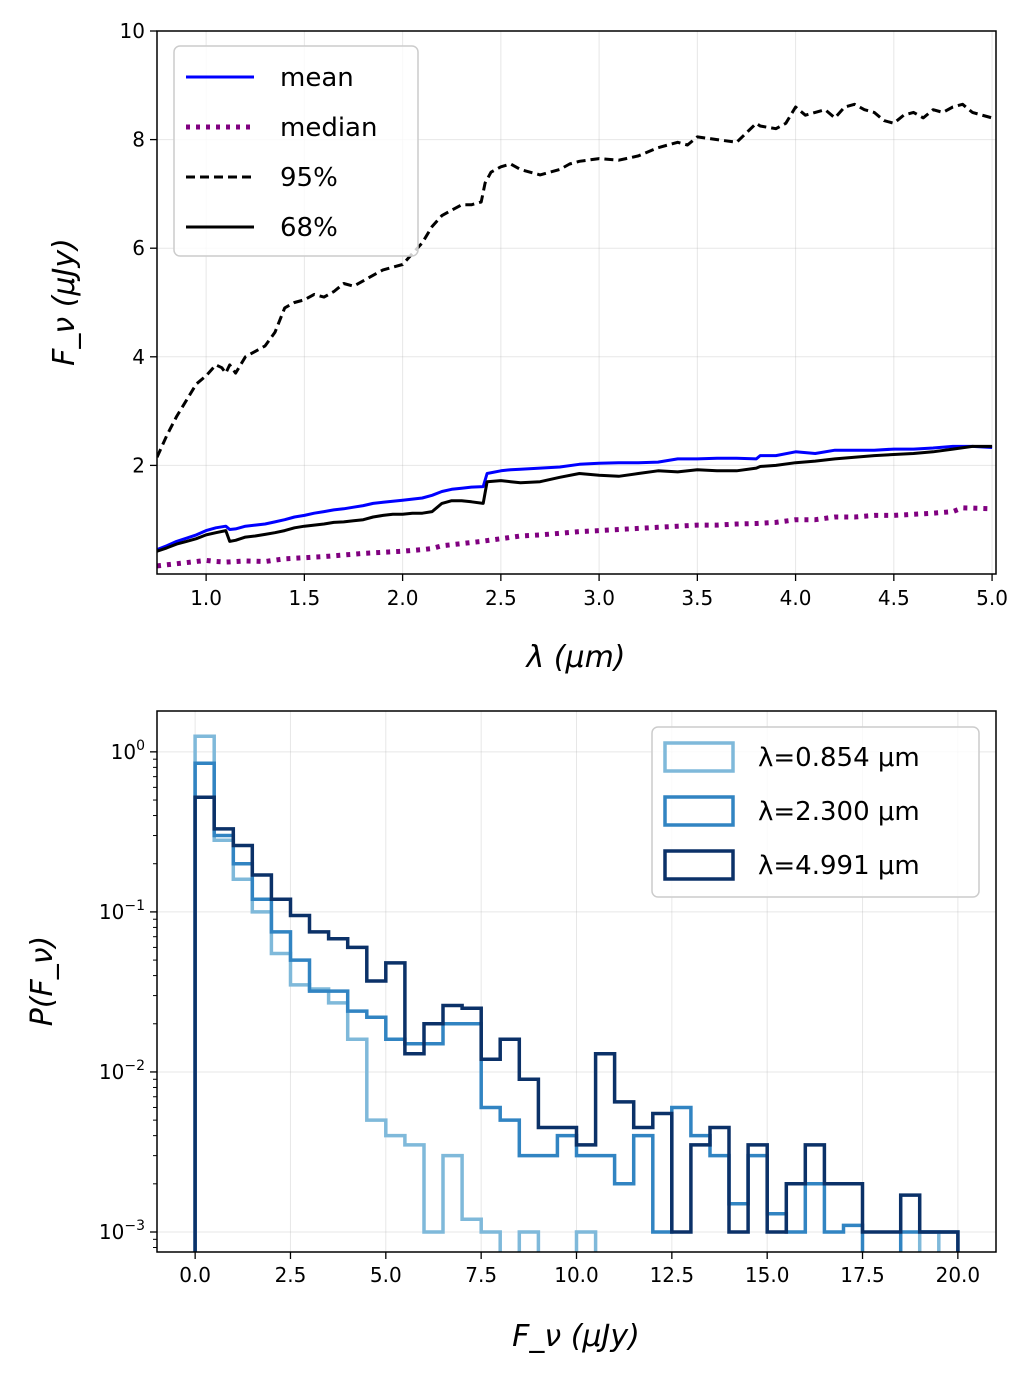  I want to click on spectrum-xtick-label: 4.0, so click(796, 598).